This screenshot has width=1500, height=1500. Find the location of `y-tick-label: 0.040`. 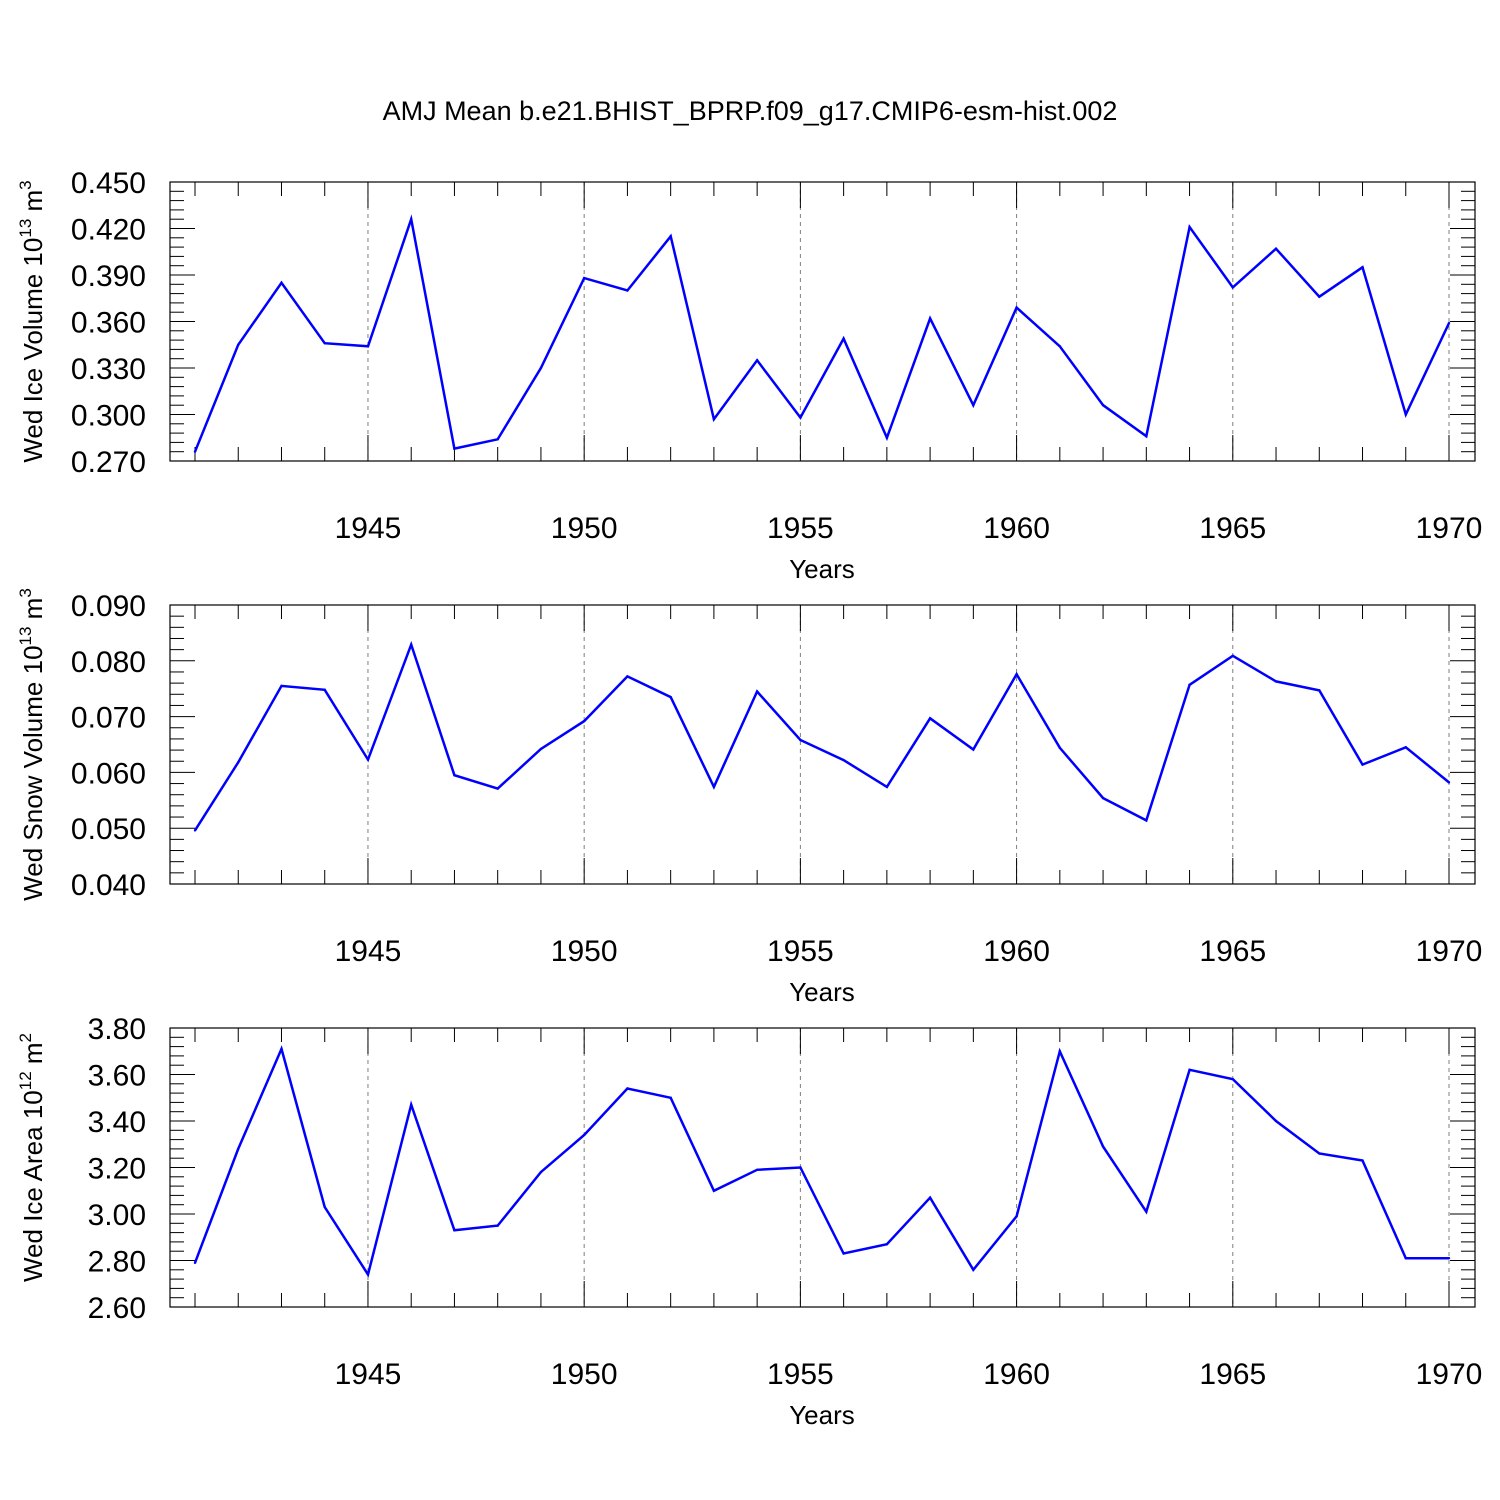

y-tick-label: 0.040 is located at coordinates (108, 885).